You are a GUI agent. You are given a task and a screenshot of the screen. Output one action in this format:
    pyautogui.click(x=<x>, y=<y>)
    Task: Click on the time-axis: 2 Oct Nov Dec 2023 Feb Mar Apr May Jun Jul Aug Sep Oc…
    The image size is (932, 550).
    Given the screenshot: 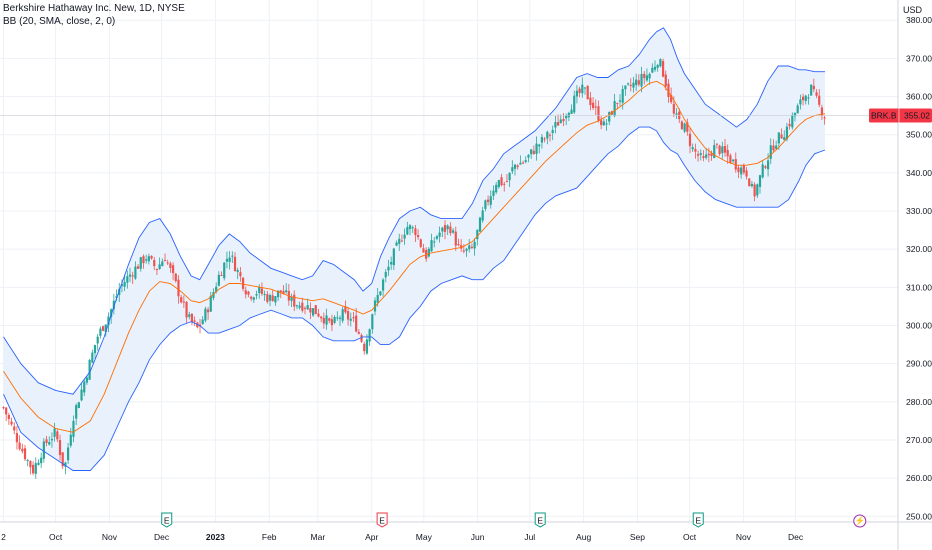 What is the action you would take?
    pyautogui.click(x=466, y=531)
    